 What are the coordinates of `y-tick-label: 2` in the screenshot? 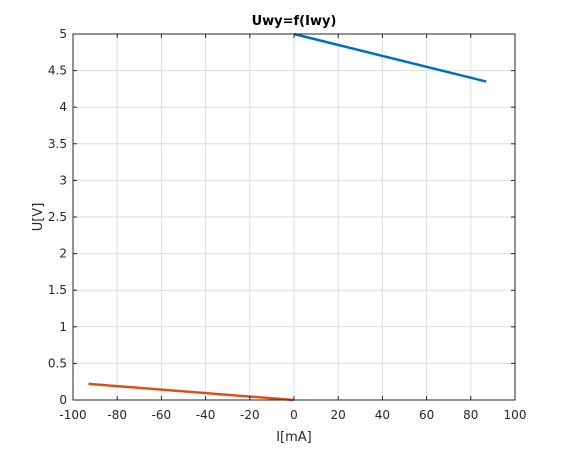 It's located at (63, 254).